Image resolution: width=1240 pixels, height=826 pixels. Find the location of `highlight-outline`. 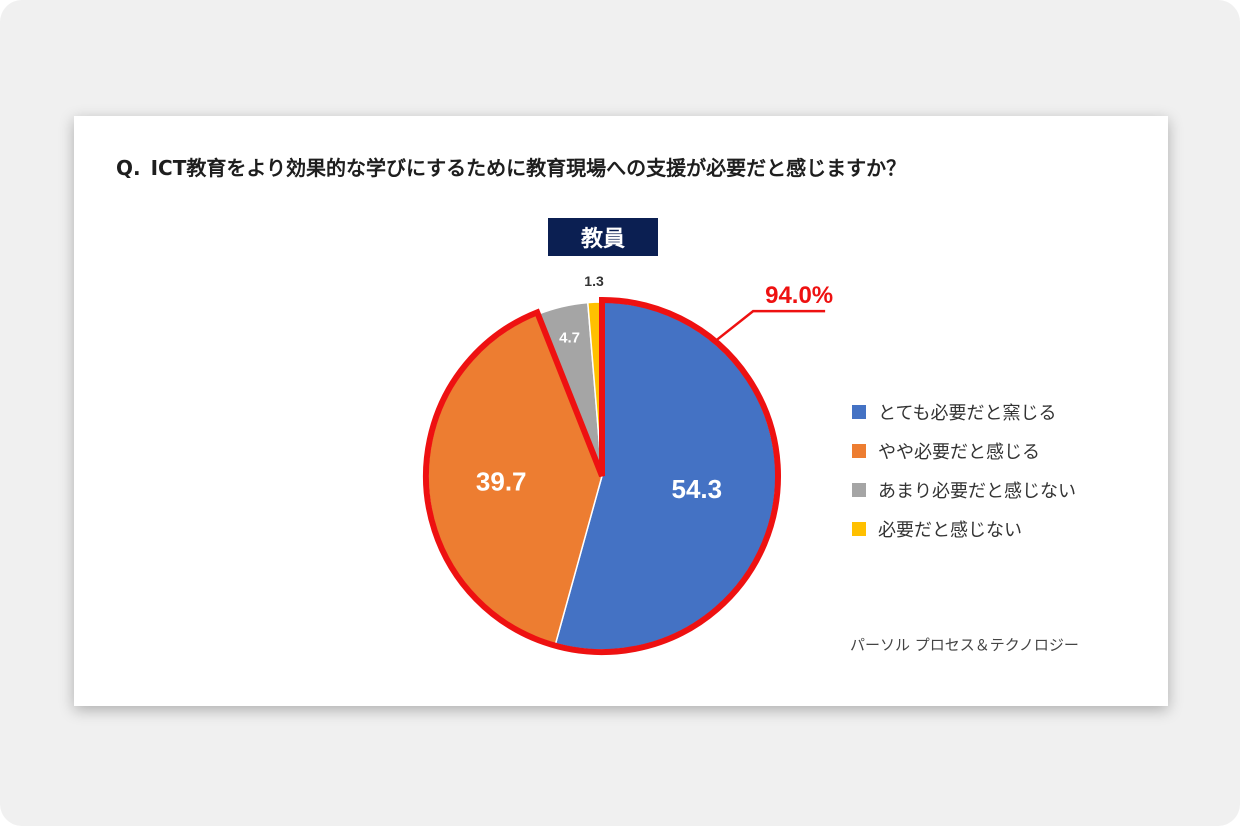

highlight-outline is located at coordinates (602, 475).